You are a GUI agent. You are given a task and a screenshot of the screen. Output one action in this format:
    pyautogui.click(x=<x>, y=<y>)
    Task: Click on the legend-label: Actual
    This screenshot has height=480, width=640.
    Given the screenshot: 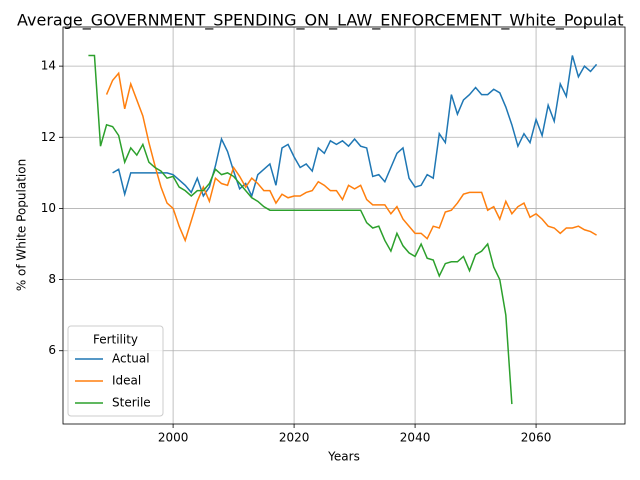 What is the action you would take?
    pyautogui.click(x=131, y=359)
    